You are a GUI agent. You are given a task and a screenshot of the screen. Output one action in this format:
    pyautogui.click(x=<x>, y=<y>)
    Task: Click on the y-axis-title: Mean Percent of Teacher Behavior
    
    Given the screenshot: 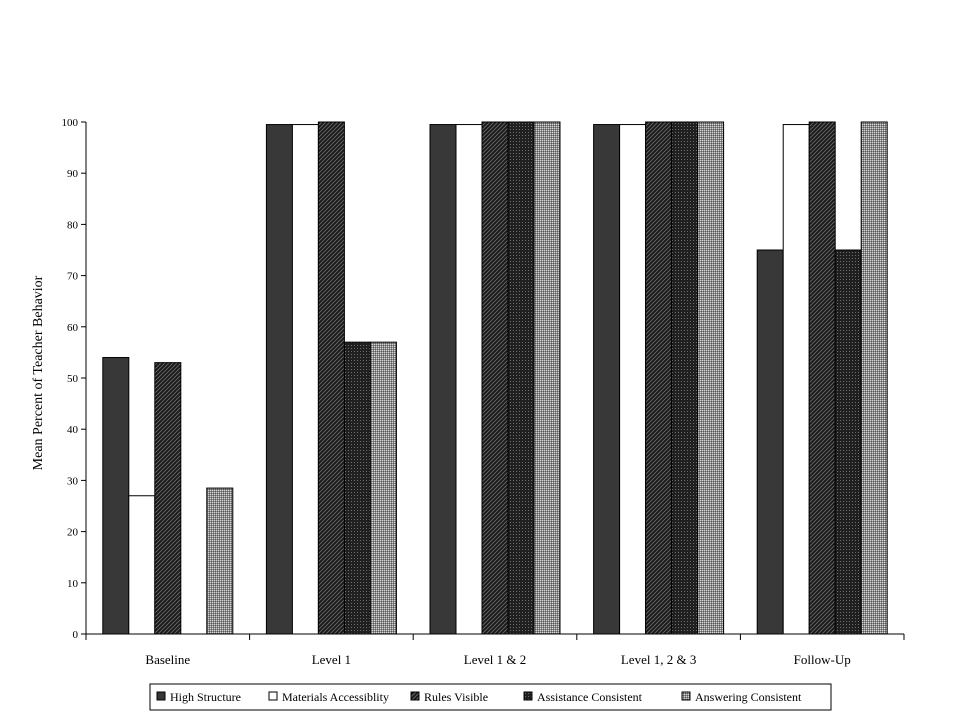 What is the action you would take?
    pyautogui.click(x=38, y=372)
    